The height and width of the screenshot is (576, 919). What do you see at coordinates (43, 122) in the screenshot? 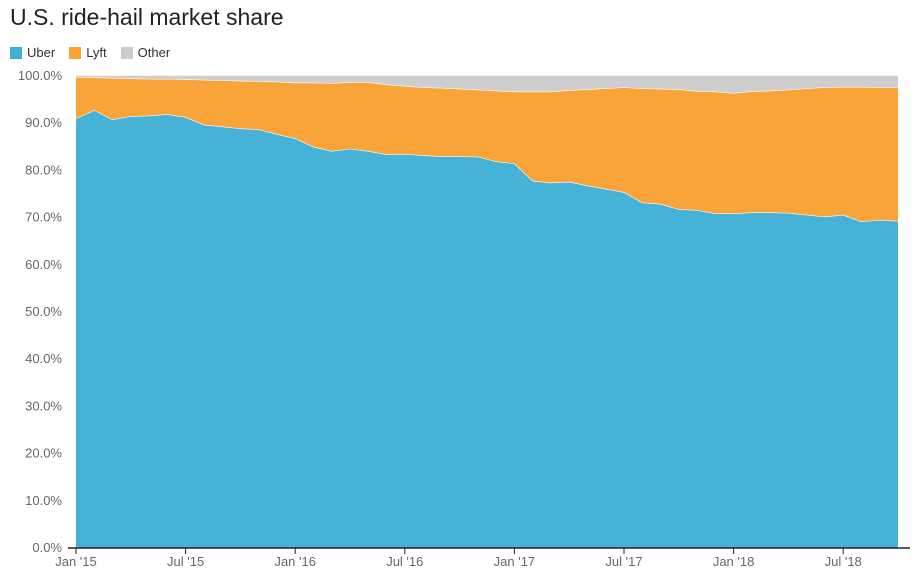
I see `y-tick-label: 90.0%` at bounding box center [43, 122].